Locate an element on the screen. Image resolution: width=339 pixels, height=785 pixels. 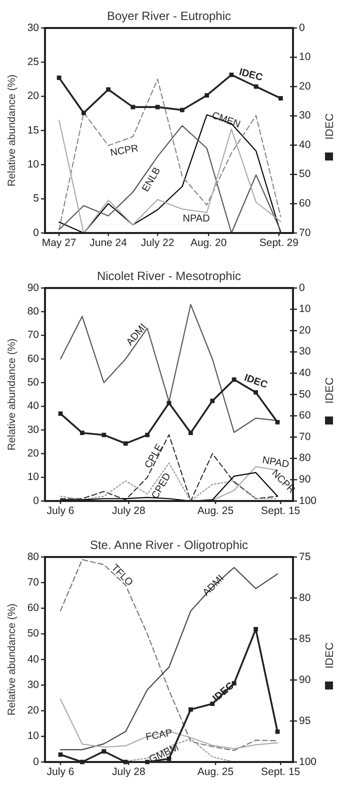
text: FCAP is located at coordinates (159, 736).